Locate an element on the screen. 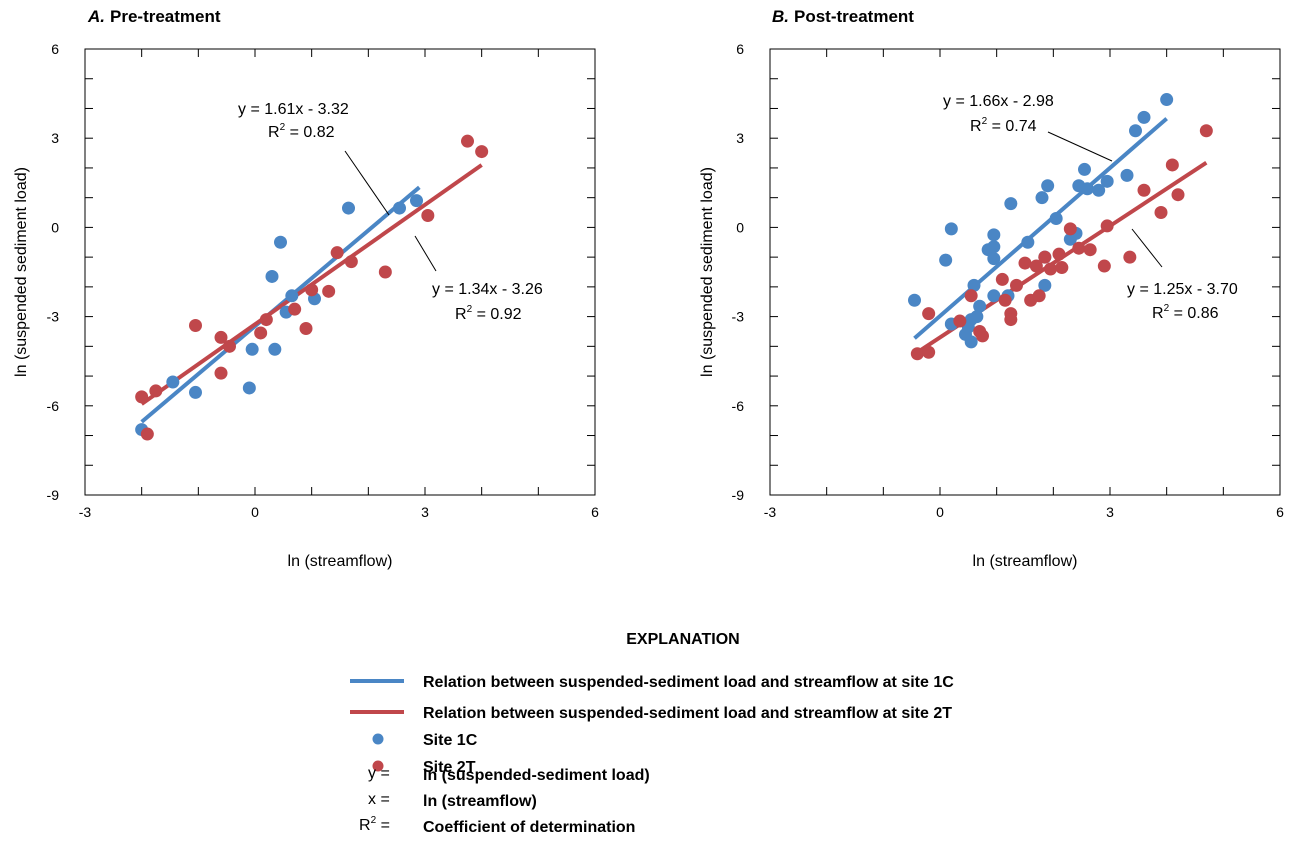 This screenshot has width=1289, height=845. panel-a-2t-leader-line is located at coordinates (425, 253).